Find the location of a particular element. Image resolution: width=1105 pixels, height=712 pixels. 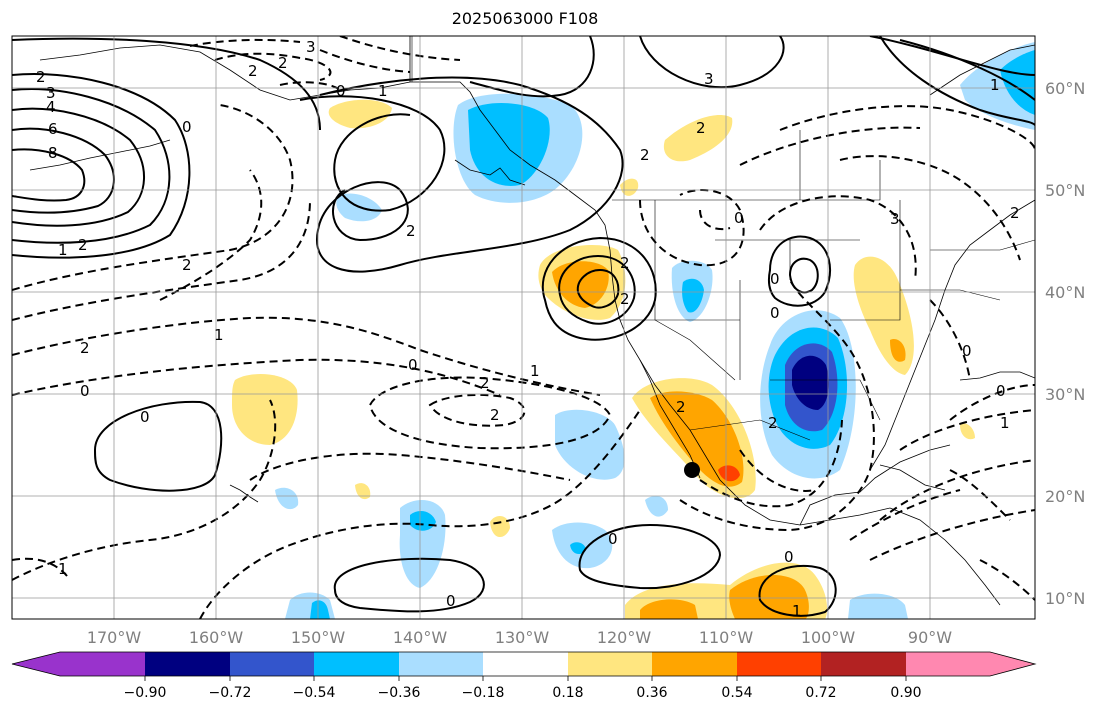

plot-title: 2025063000 F108 is located at coordinates (525, 18).